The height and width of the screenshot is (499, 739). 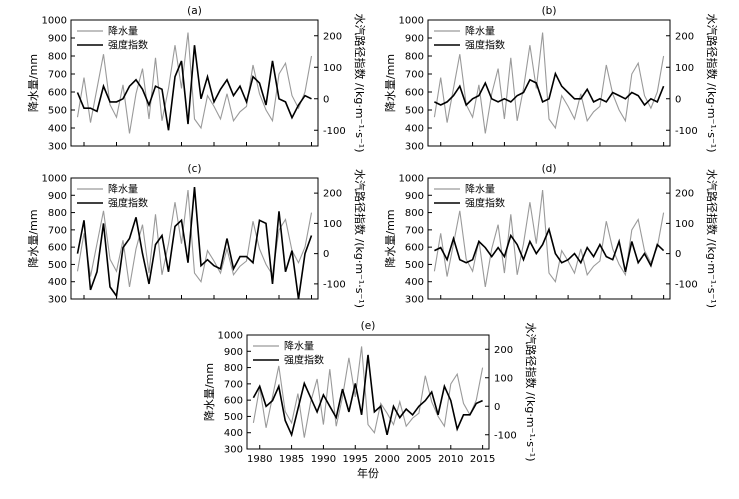 What do you see at coordinates (549, 169) in the screenshot?
I see `panel-label: (d)` at bounding box center [549, 169].